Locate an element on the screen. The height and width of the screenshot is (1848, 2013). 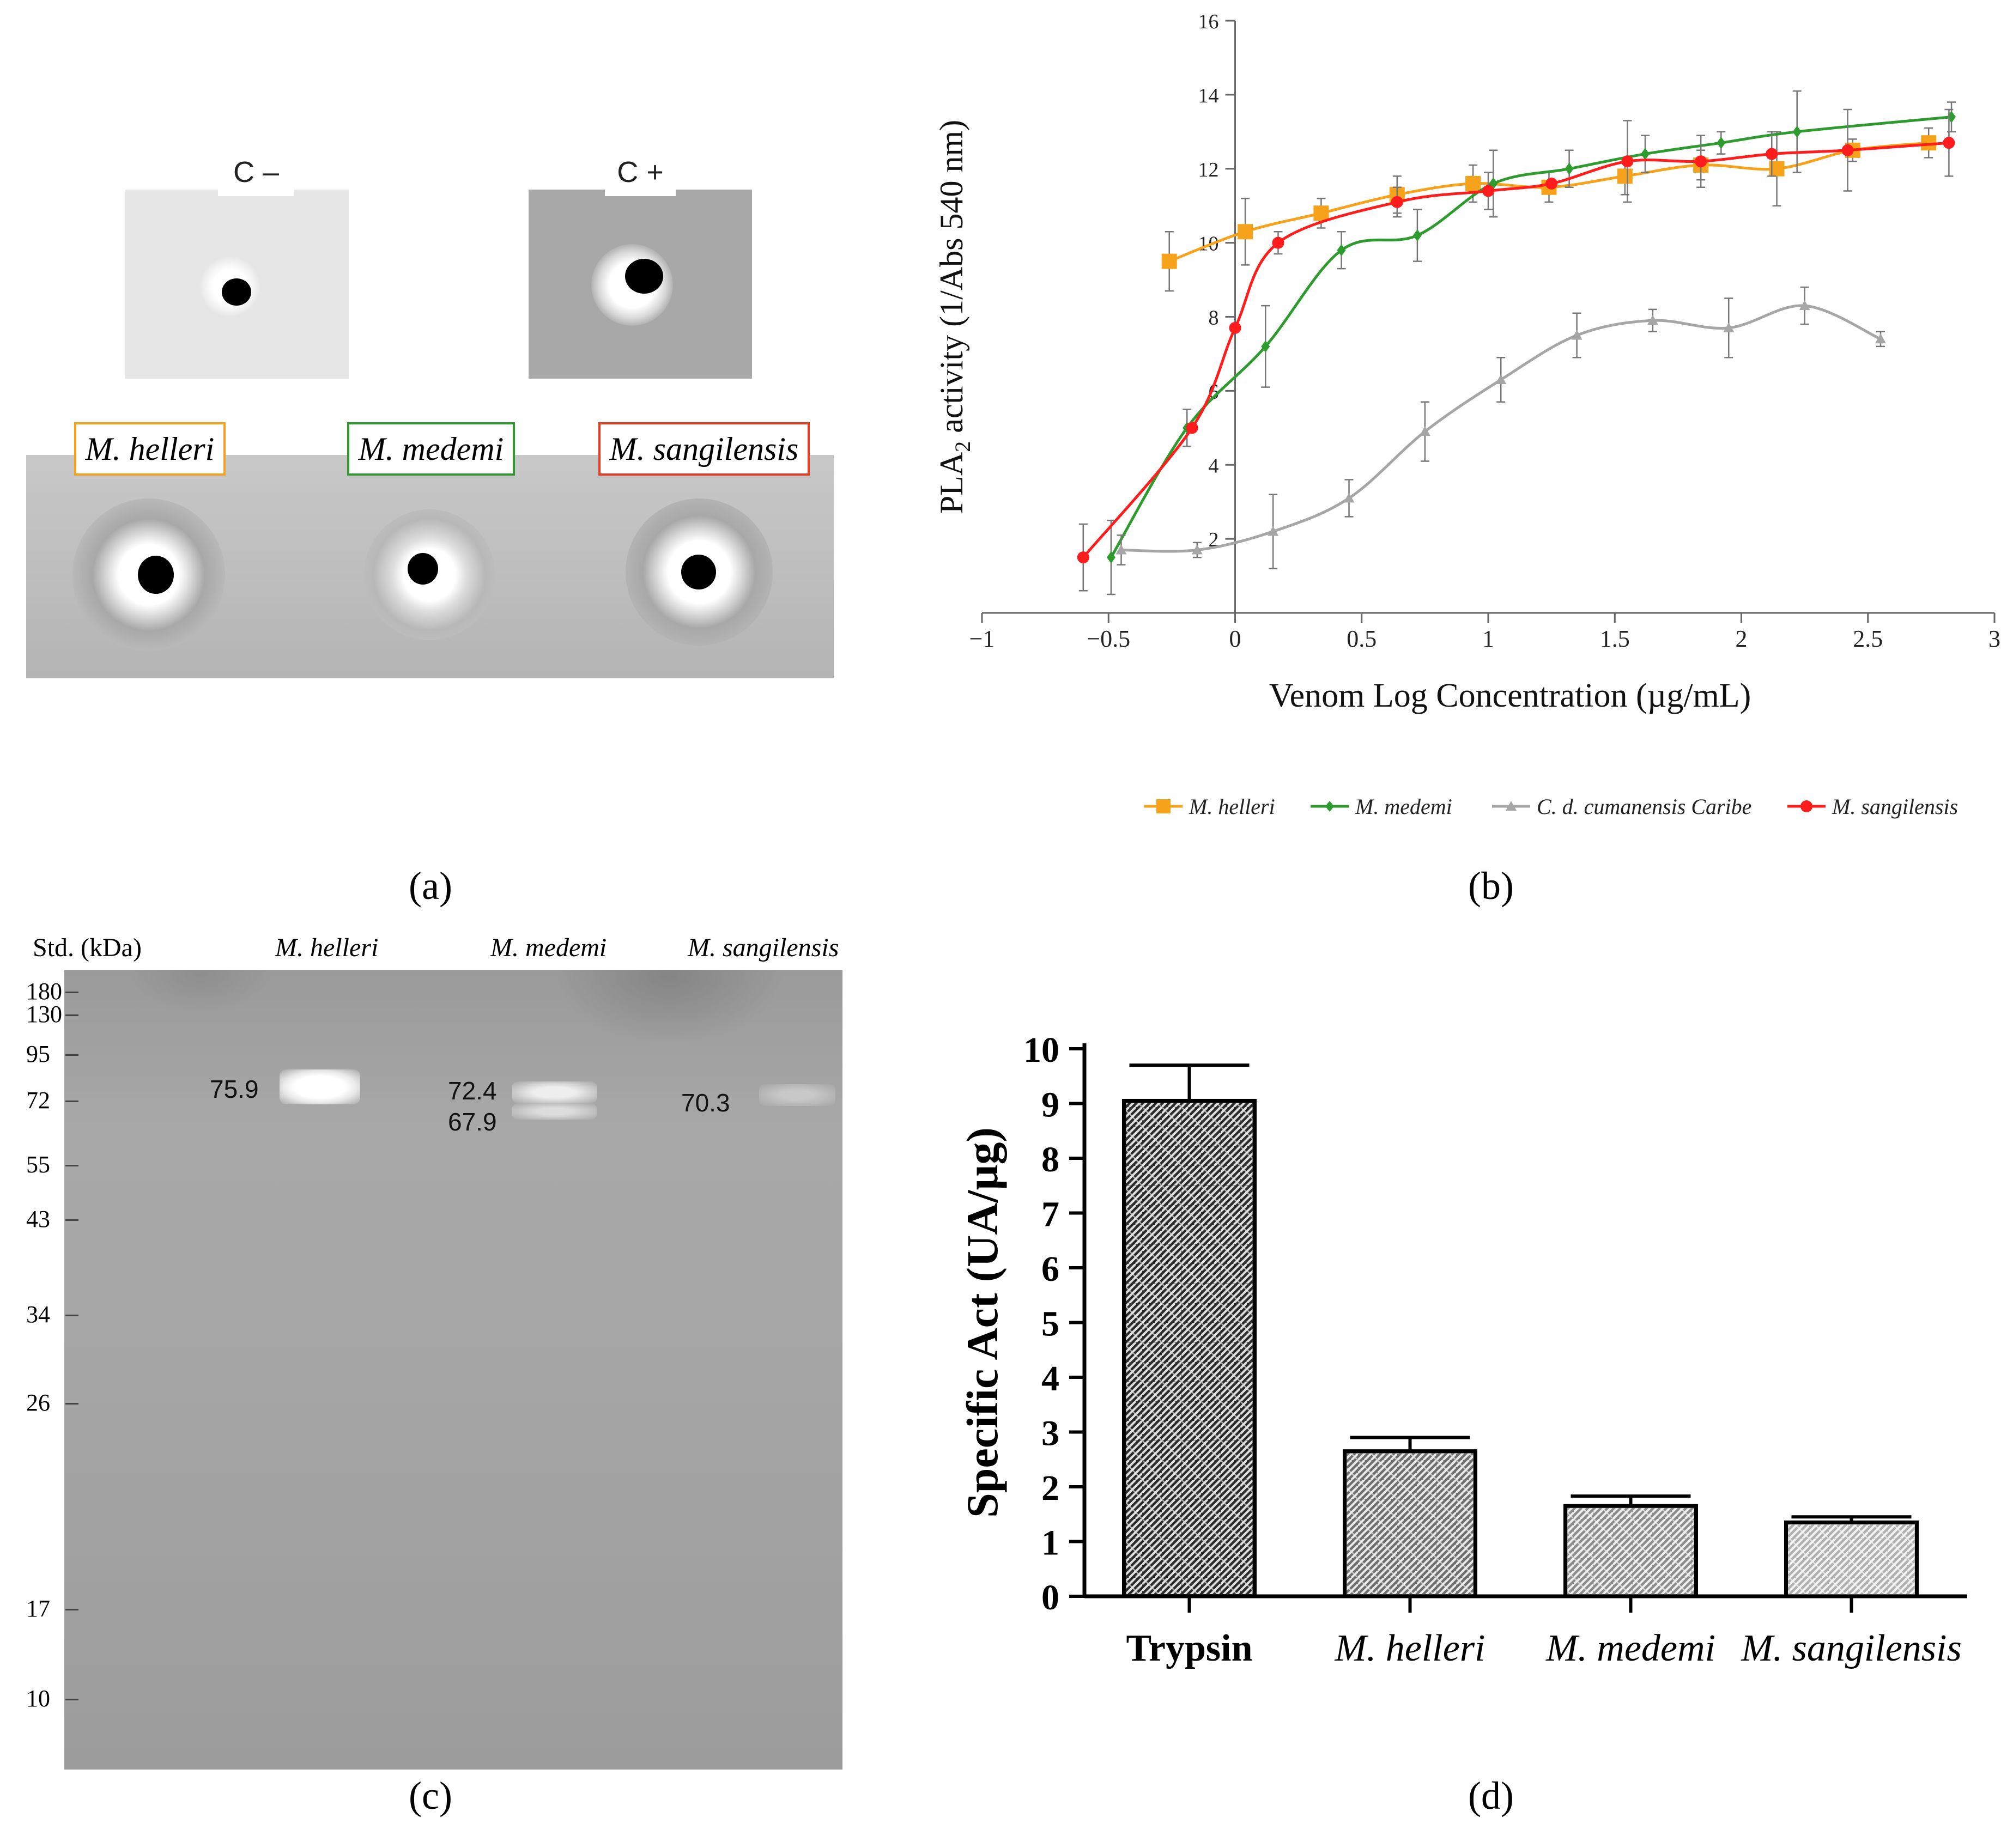
ladder-label: 17 is located at coordinates (38, 1608).